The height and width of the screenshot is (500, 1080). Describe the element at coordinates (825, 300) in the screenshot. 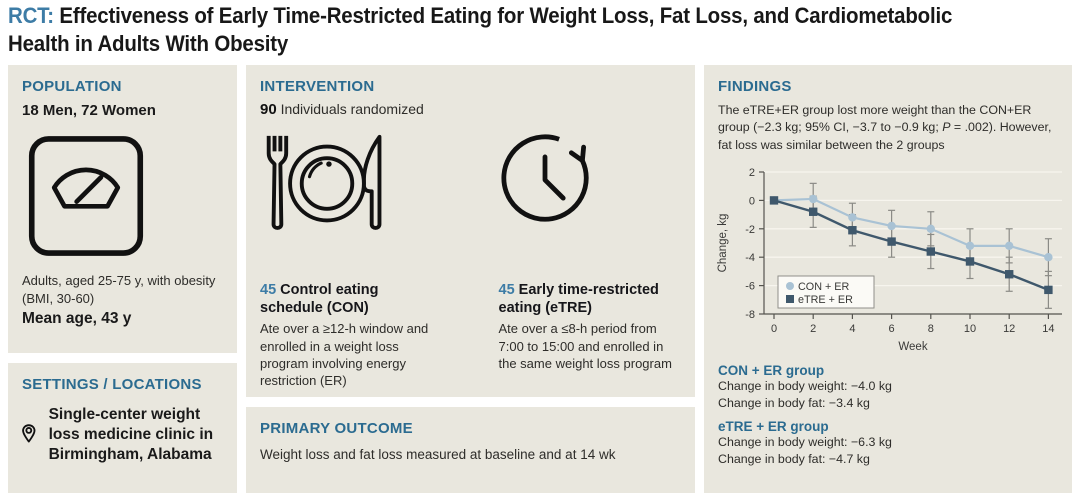

I see `svg-text: eTRE + ER` at that location.